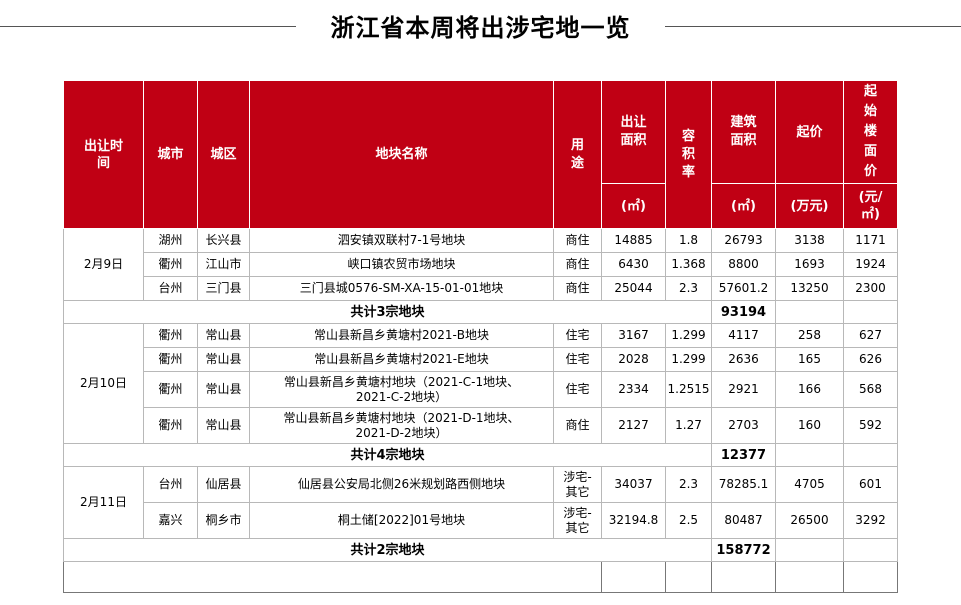 This screenshot has height=605, width=961. What do you see at coordinates (170, 240) in the screenshot?
I see `city-cell: 湖州` at bounding box center [170, 240].